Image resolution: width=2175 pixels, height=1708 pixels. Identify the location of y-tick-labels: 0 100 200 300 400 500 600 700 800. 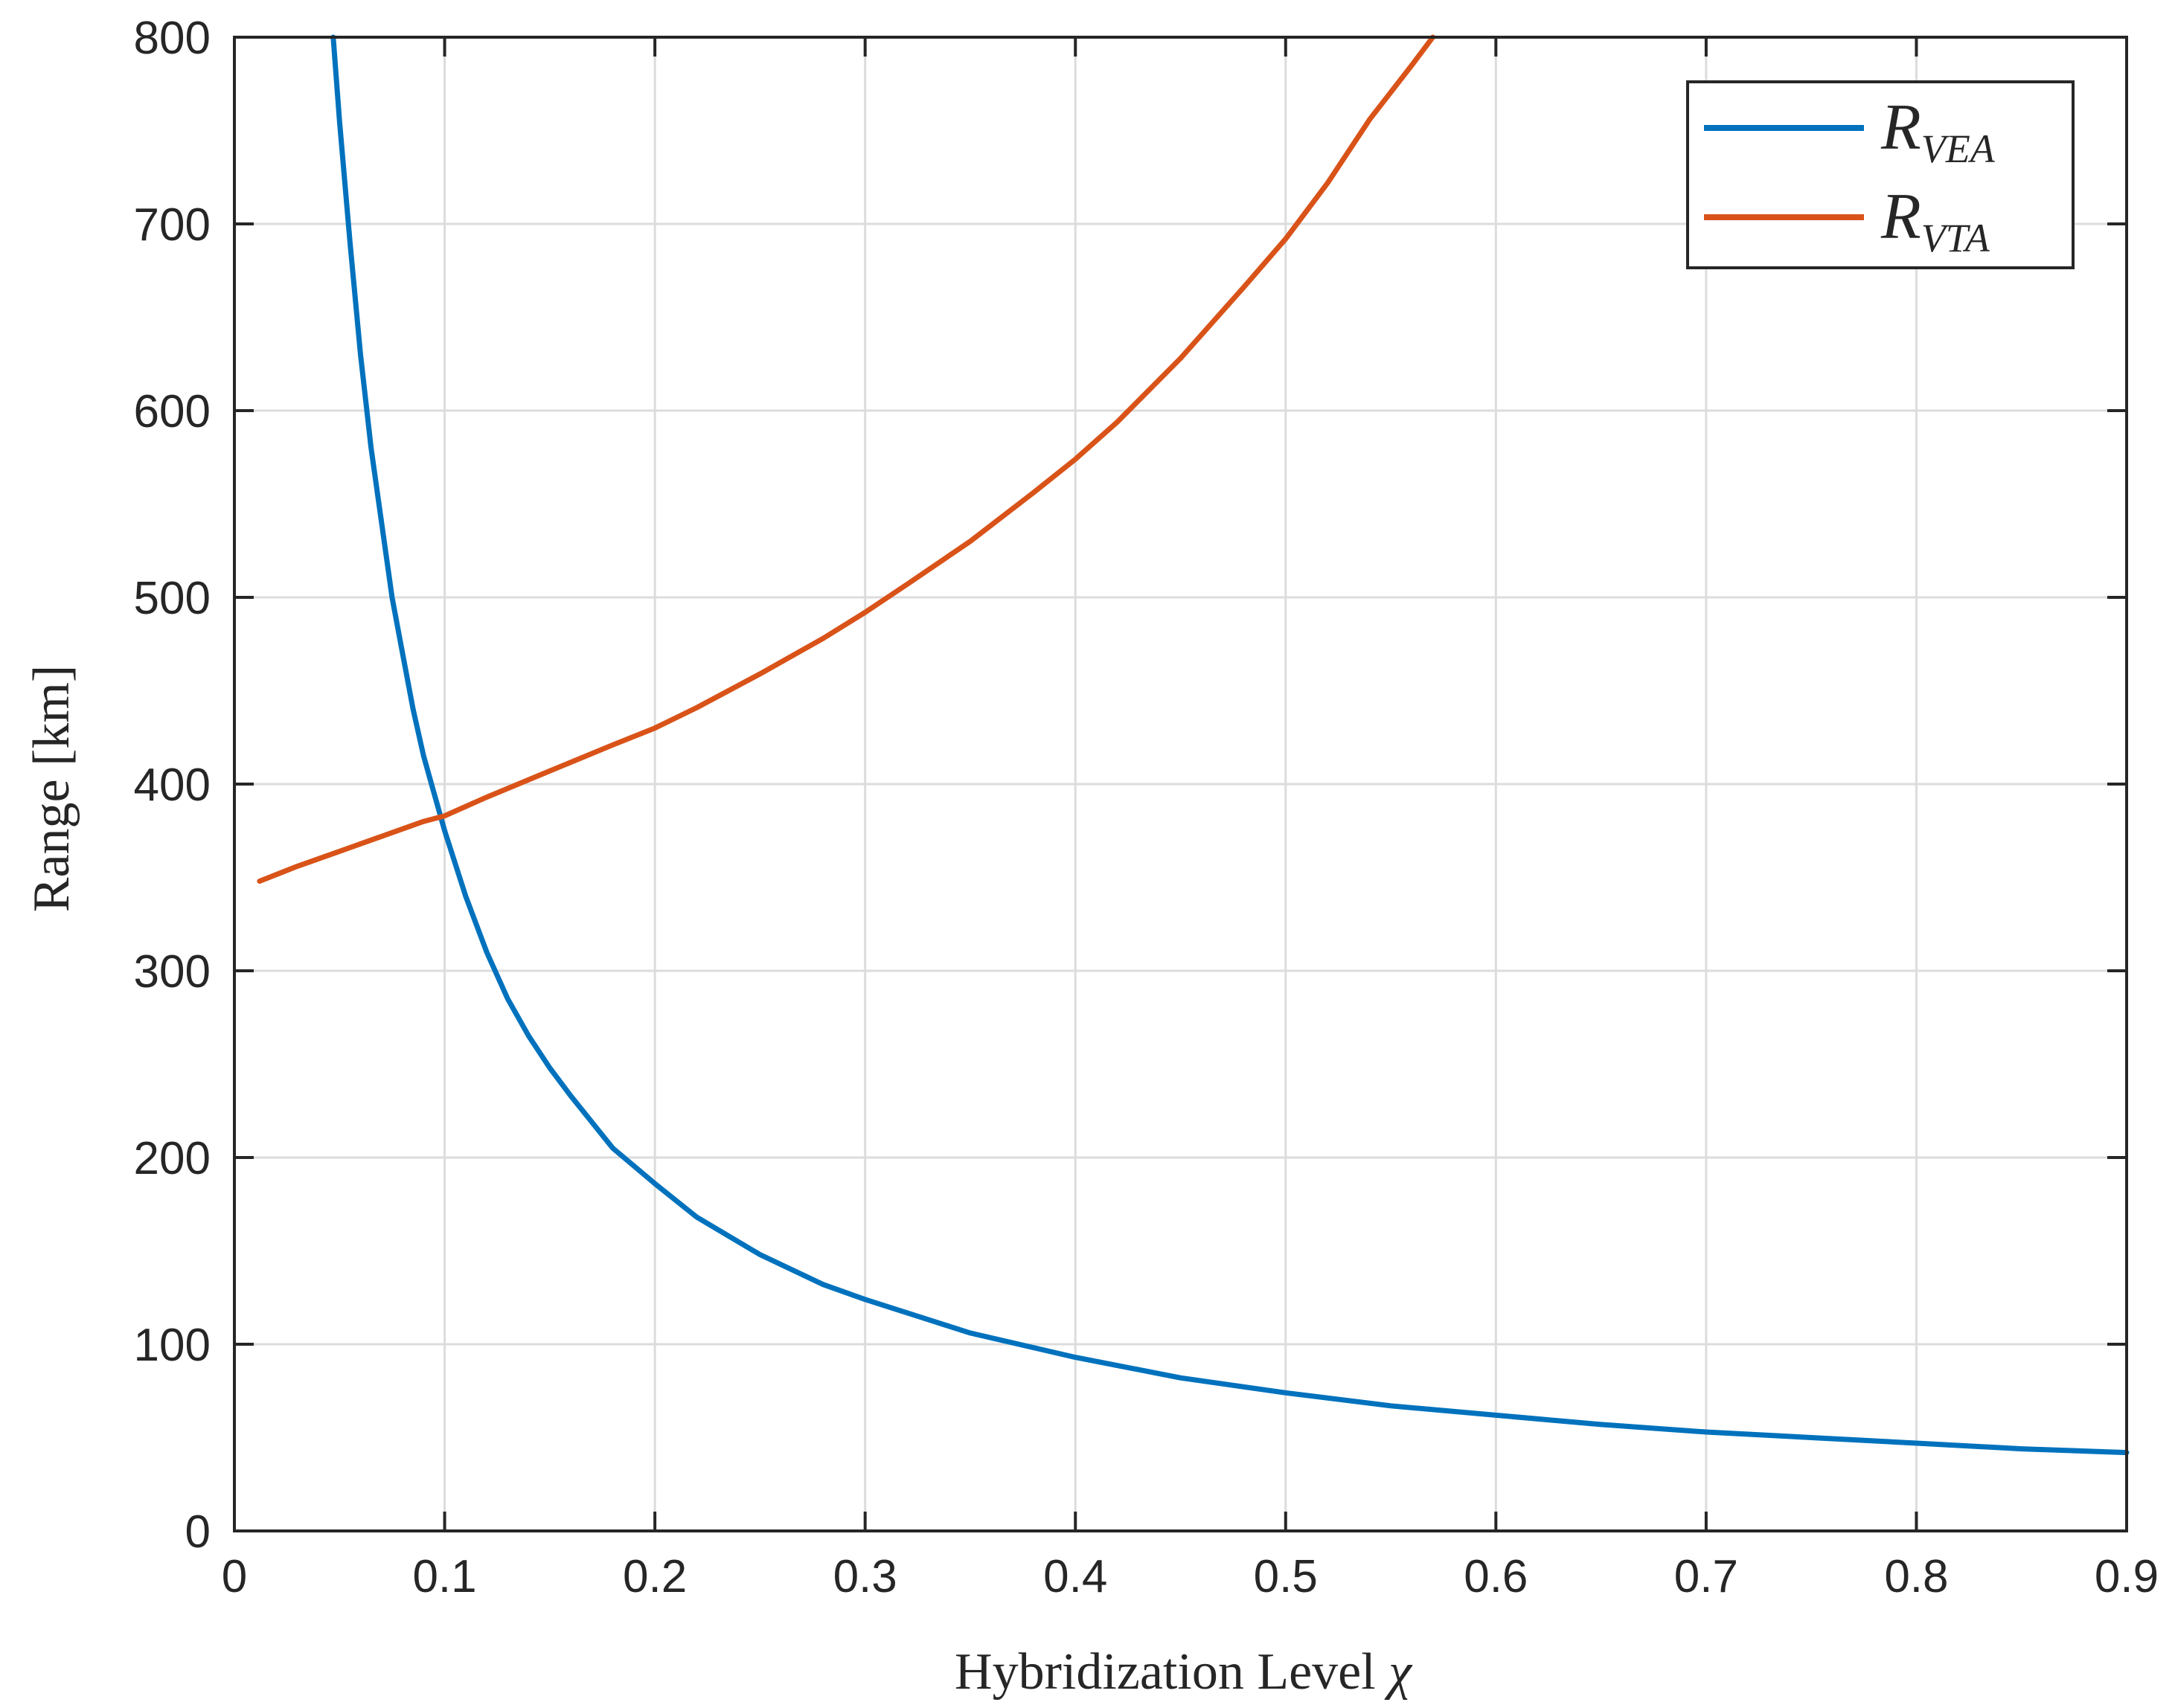
(172, 785).